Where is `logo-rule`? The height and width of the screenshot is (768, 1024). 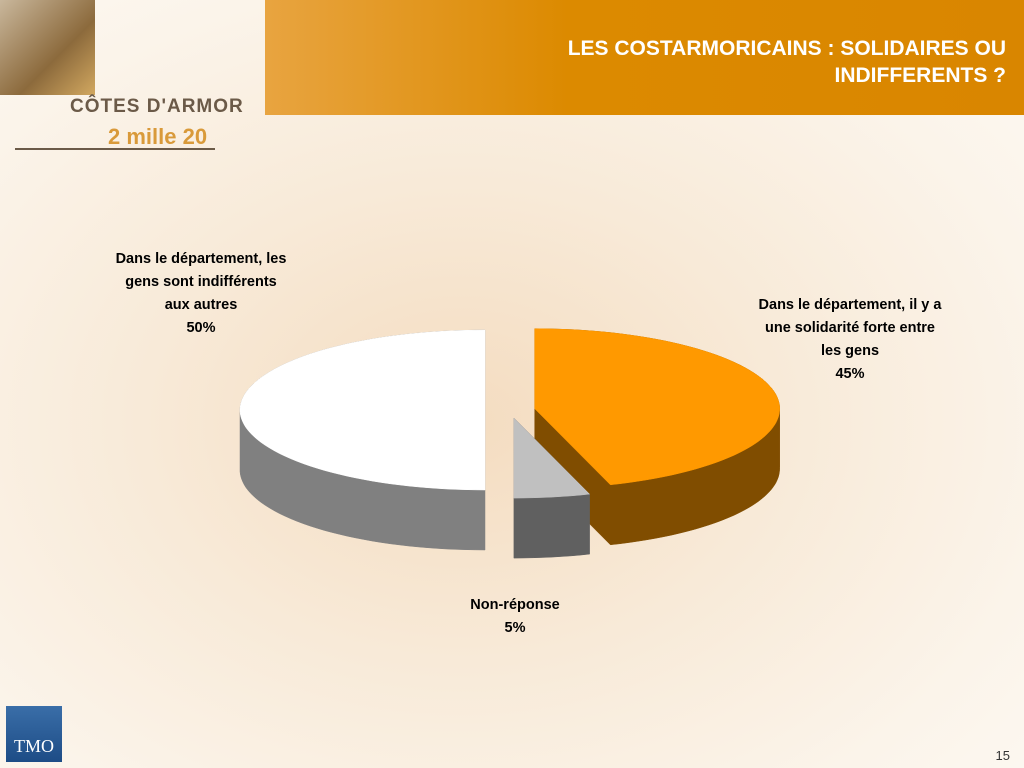
logo-rule is located at coordinates (115, 149).